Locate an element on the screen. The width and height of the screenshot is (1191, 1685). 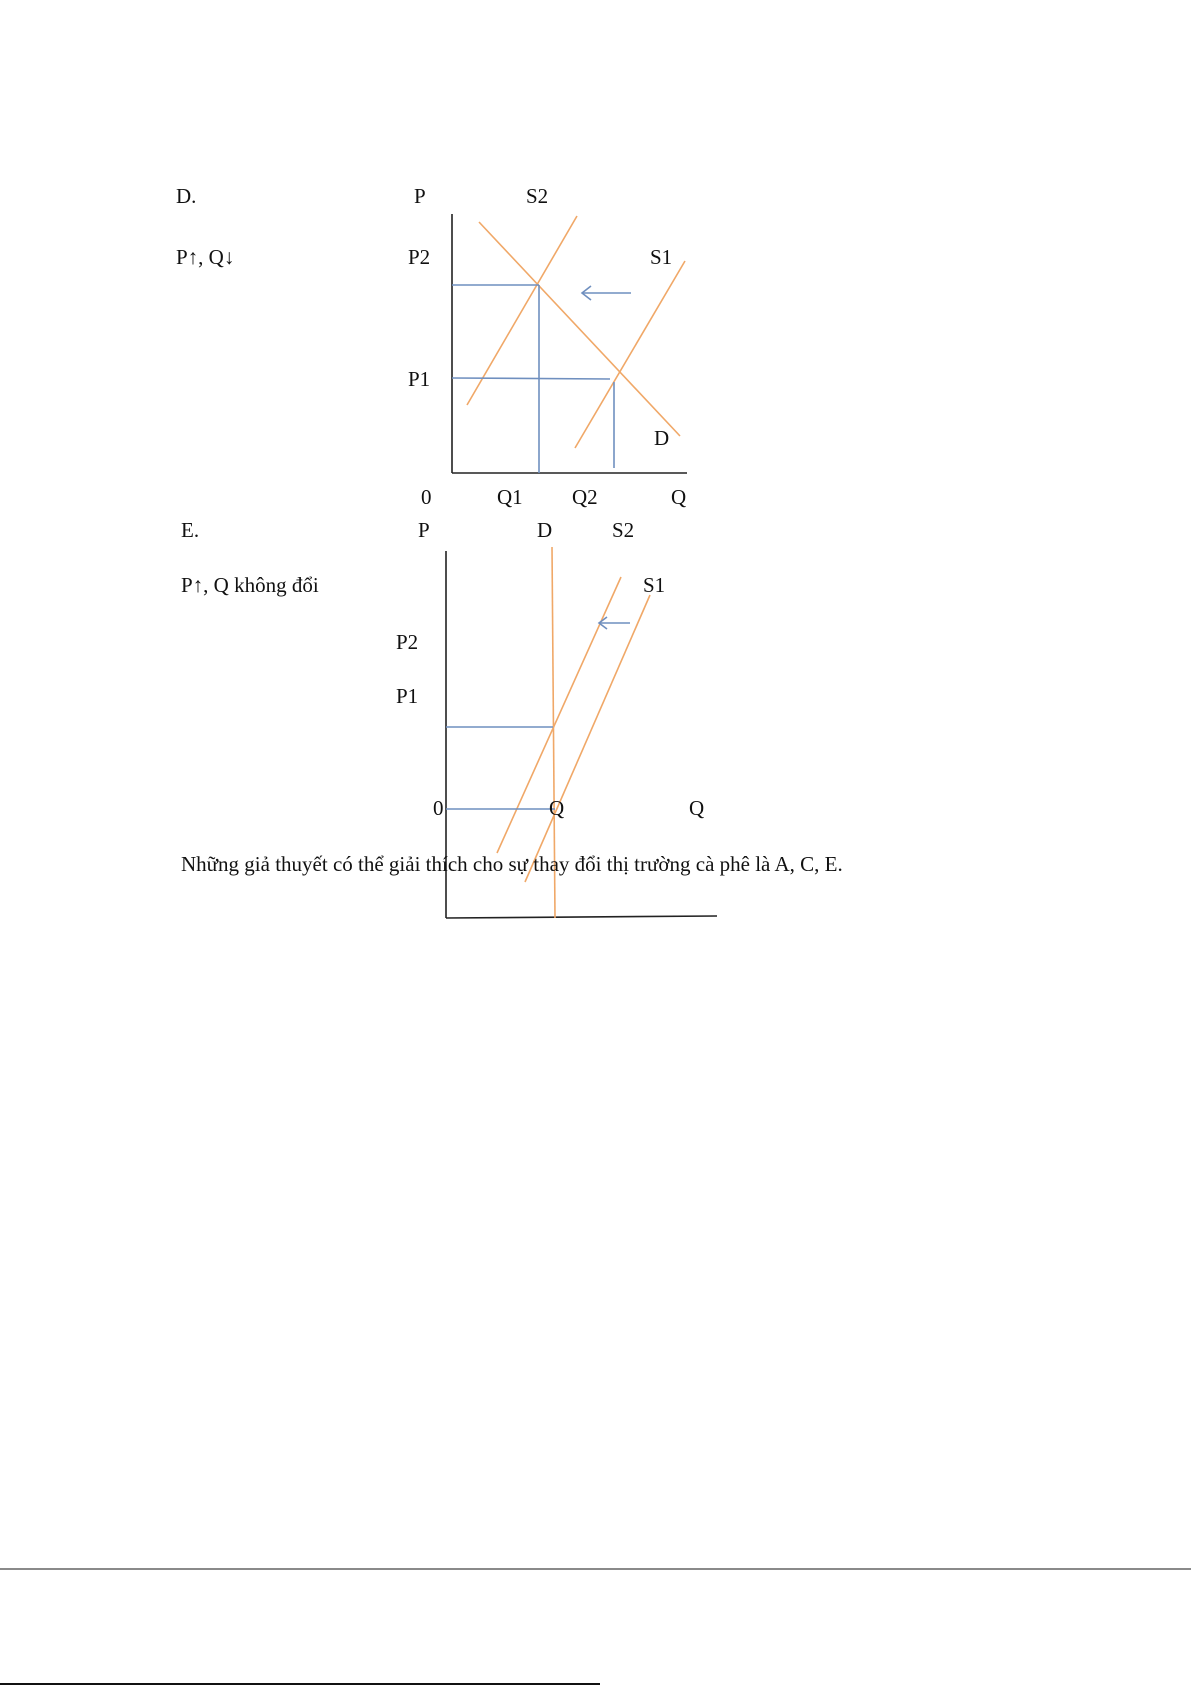
d-label-q2: Q2 is located at coordinates (585, 497).